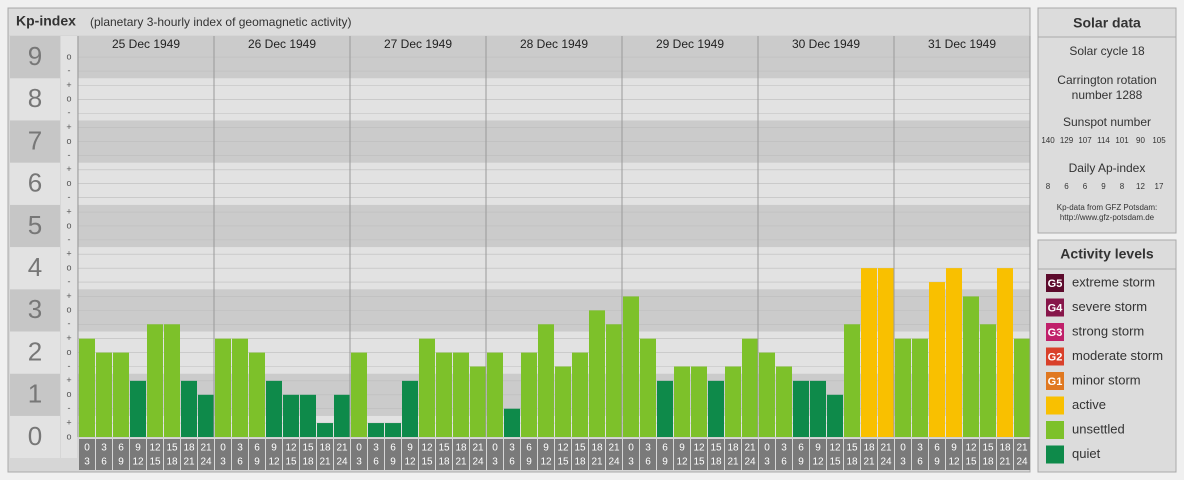 This screenshot has height=480, width=1184. Describe the element at coordinates (1109, 306) in the screenshot. I see `level-label: severe storm` at that location.